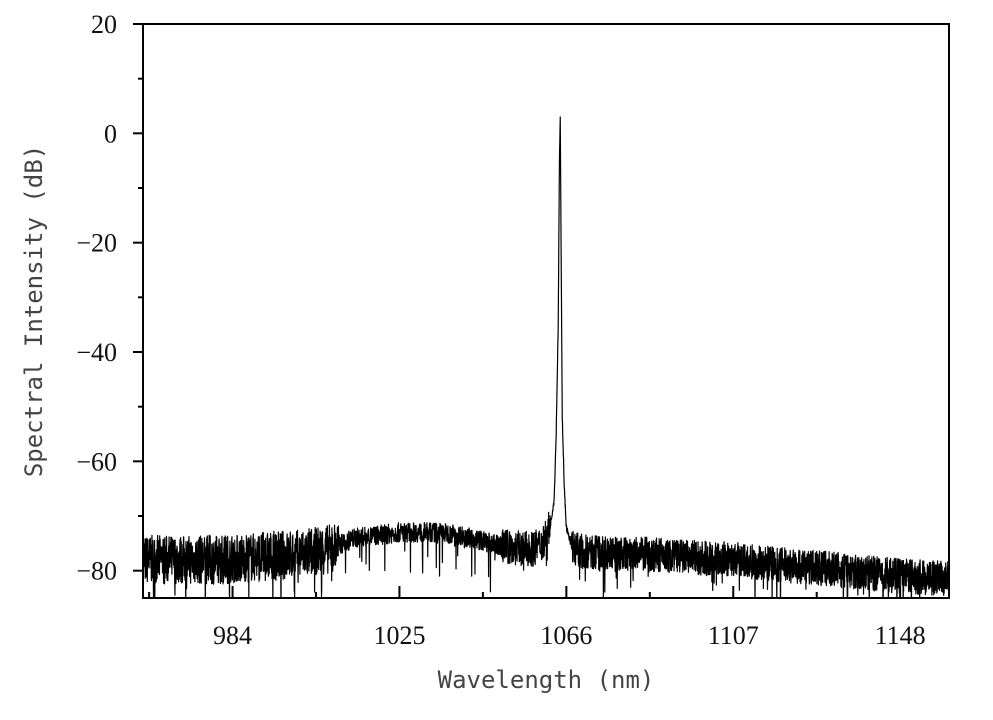 The width and height of the screenshot is (993, 720). I want to click on y-axis: 20 0 −20 −40 −60 −80, so click(109, 298).